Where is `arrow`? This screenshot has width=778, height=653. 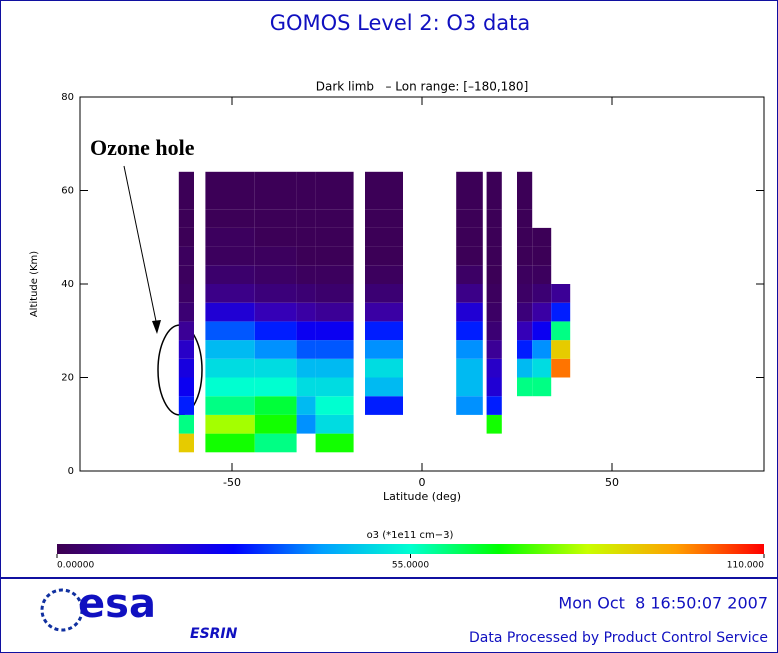
arrow is located at coordinates (140, 246).